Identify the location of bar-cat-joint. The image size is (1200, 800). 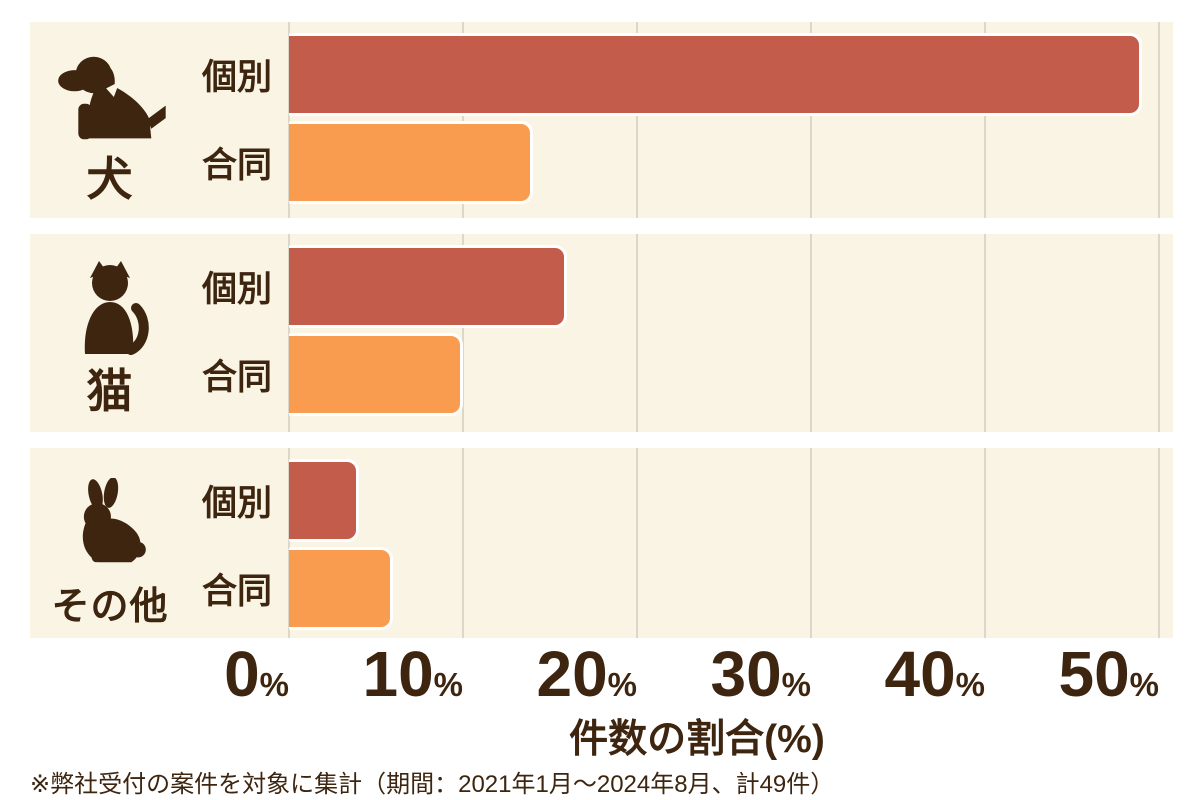
(376, 374).